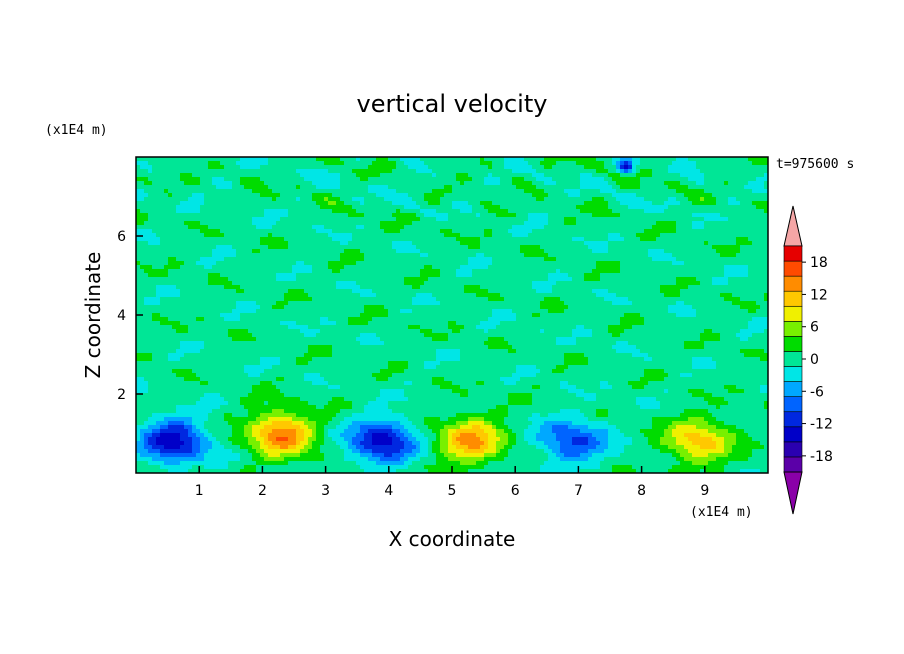  What do you see at coordinates (121, 395) in the screenshot?
I see `y-tick-label: 2` at bounding box center [121, 395].